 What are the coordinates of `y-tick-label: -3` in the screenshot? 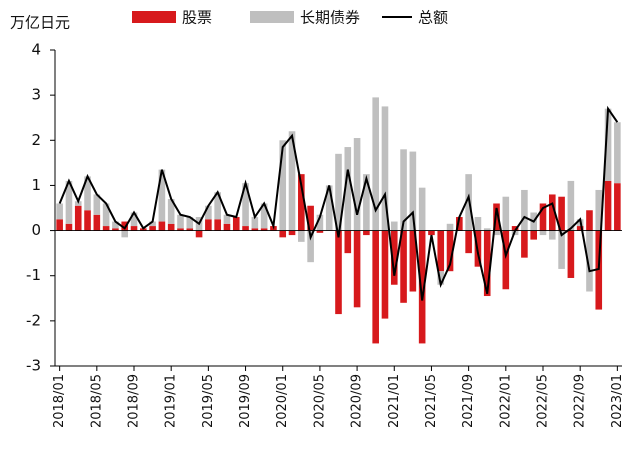 It's located at (33, 366).